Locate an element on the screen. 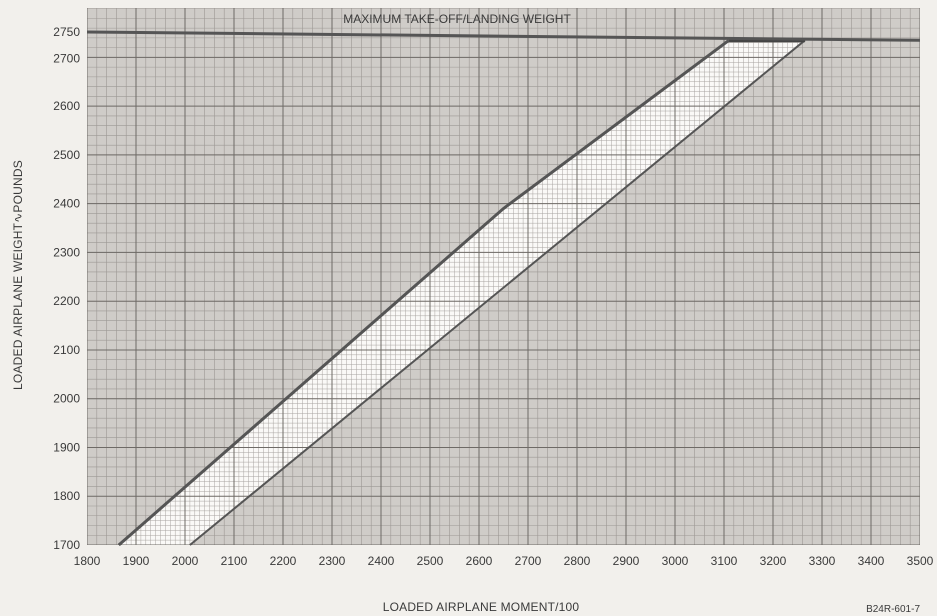 Image resolution: width=937 pixels, height=616 pixels. x-tick-label: 3400 is located at coordinates (871, 561).